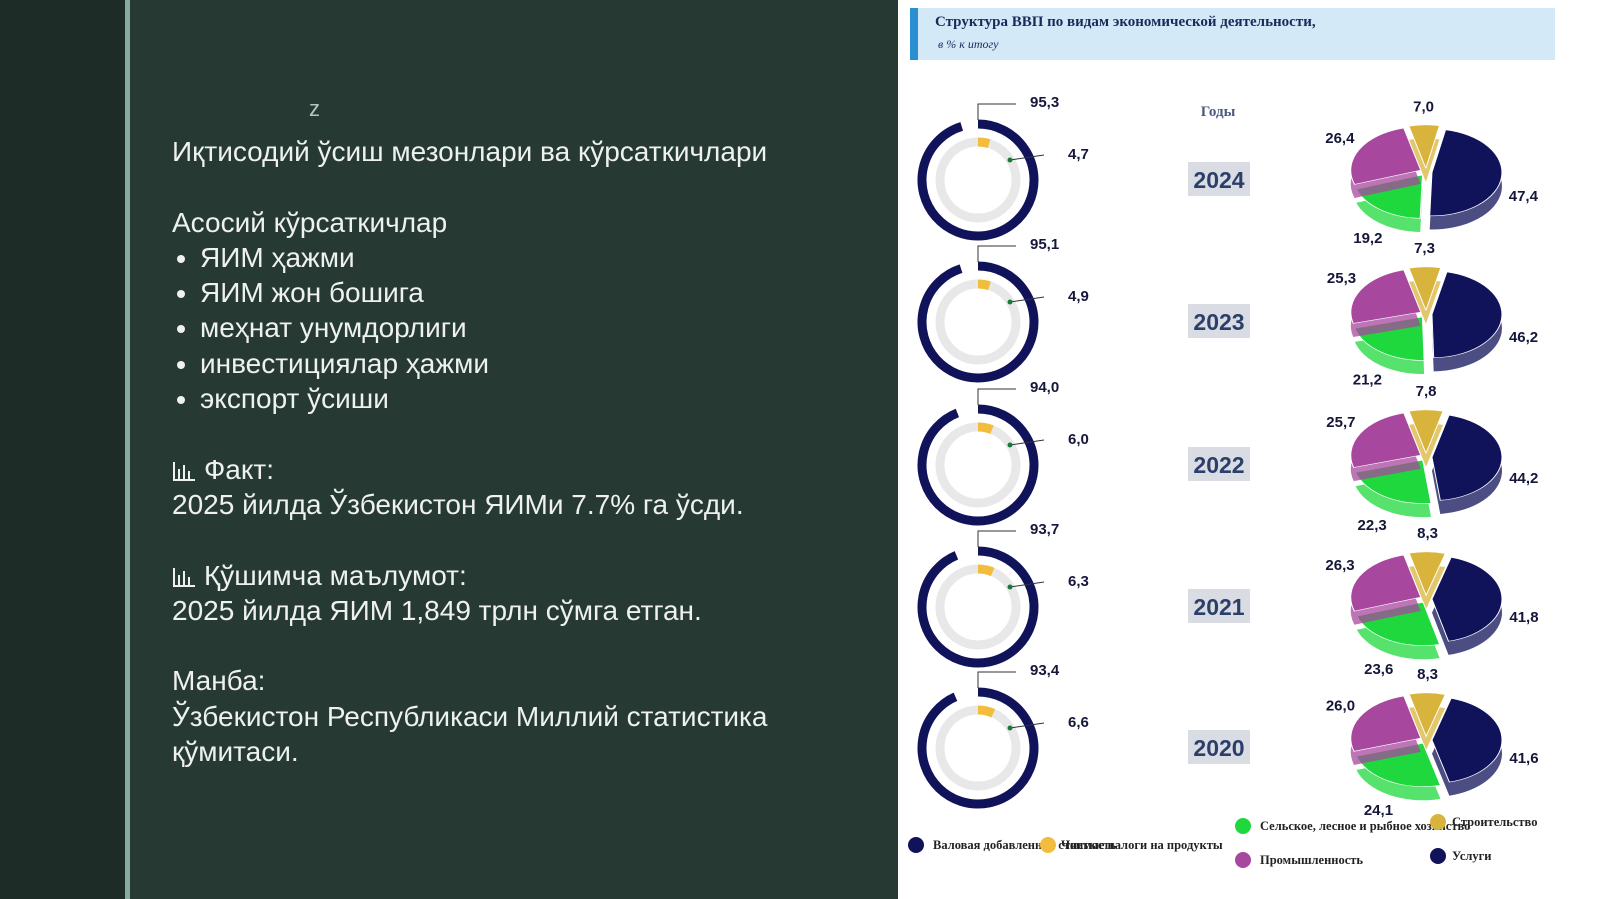  Describe the element at coordinates (1078, 581) in the screenshot. I see `taxes-label: 6,3` at that location.